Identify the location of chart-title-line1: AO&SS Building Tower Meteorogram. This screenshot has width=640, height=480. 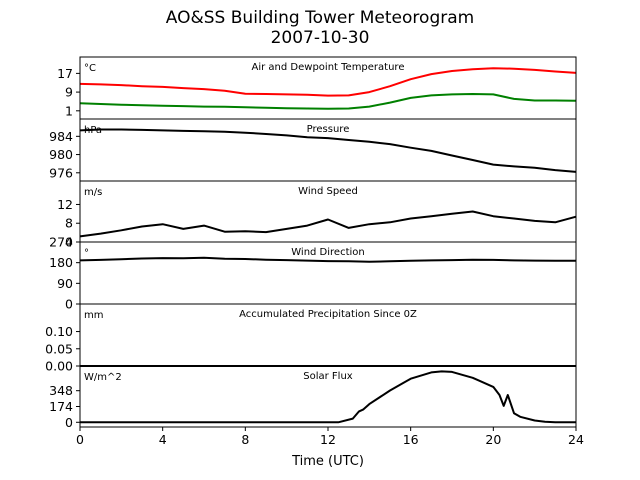
(320, 18).